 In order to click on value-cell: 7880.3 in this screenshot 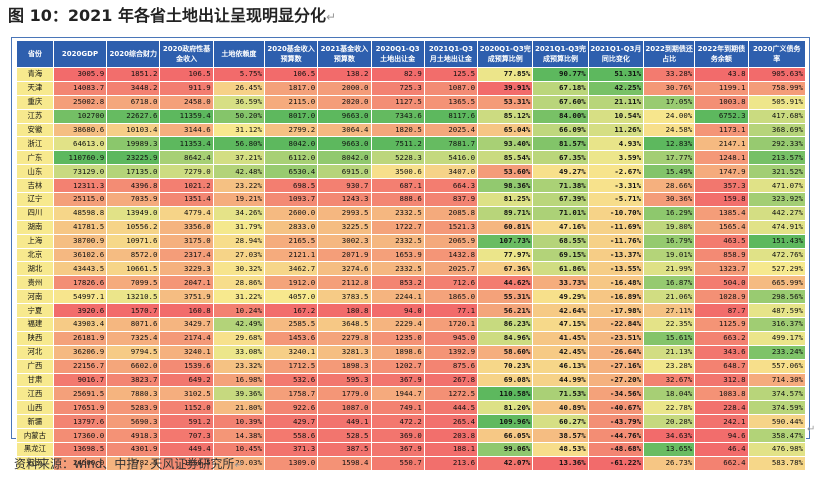, I will do `click(133, 394)`.